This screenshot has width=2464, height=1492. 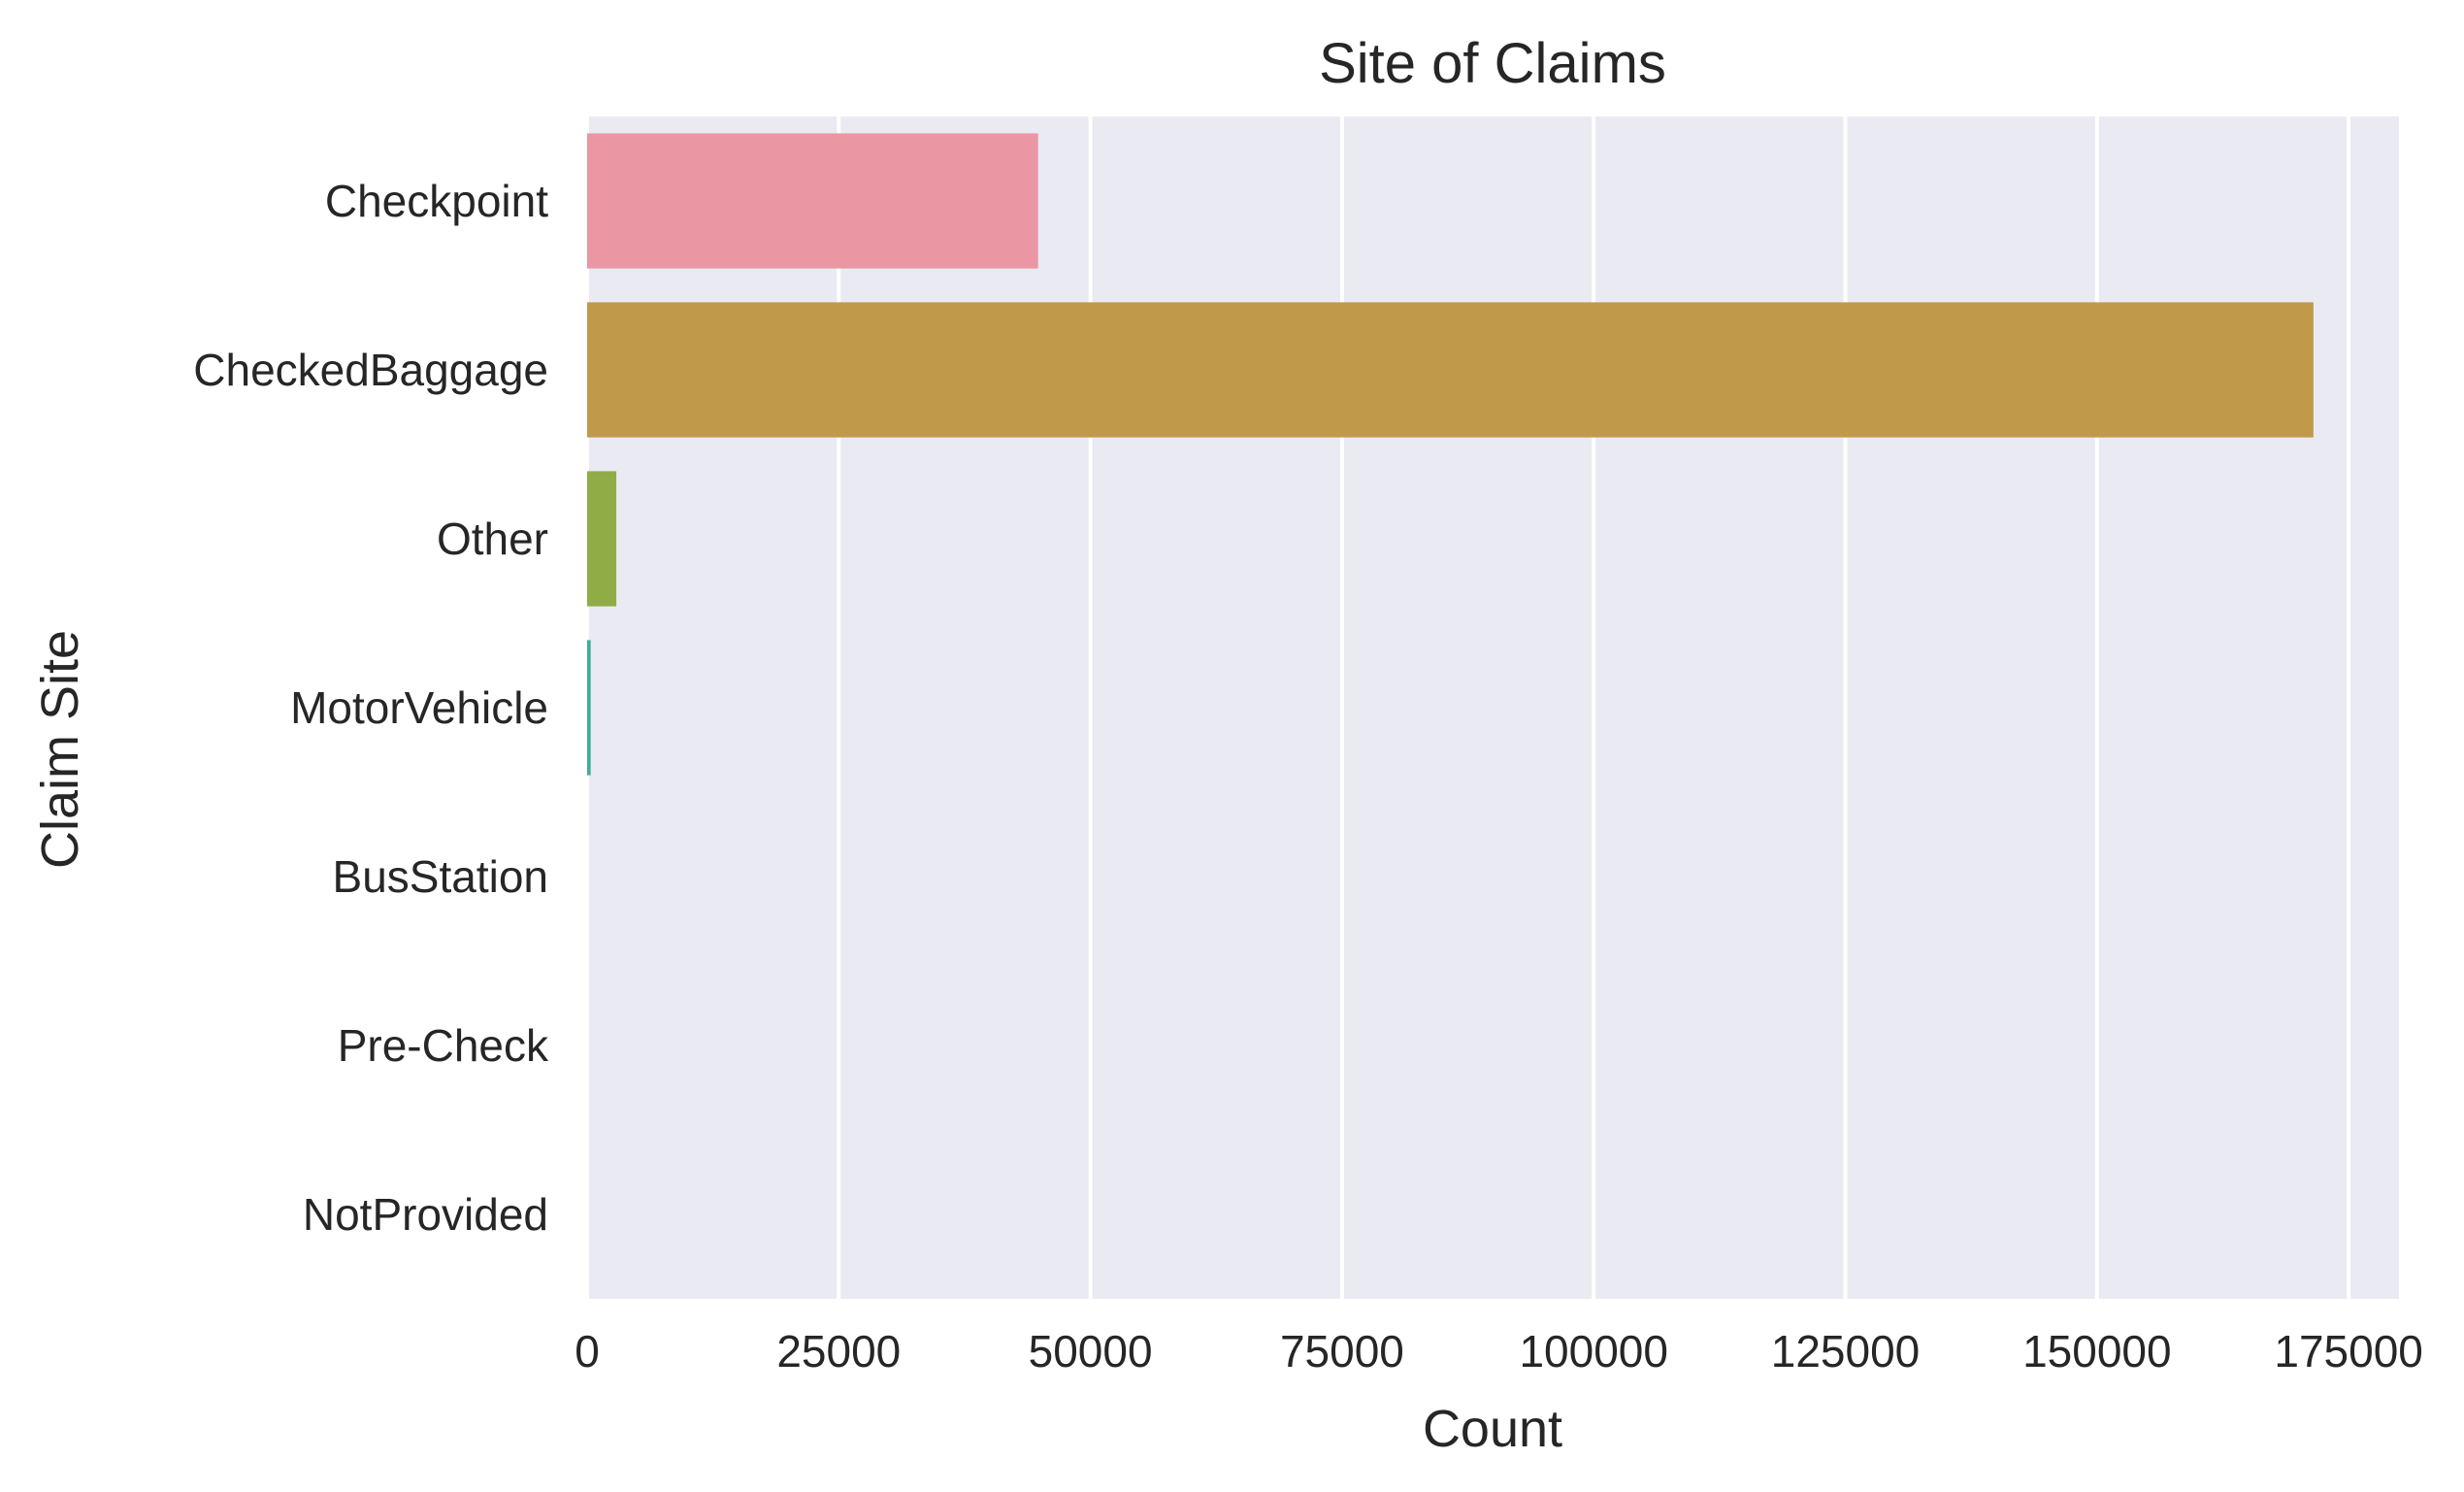 What do you see at coordinates (1493, 64) in the screenshot?
I see `chart-title: Site of Claims` at bounding box center [1493, 64].